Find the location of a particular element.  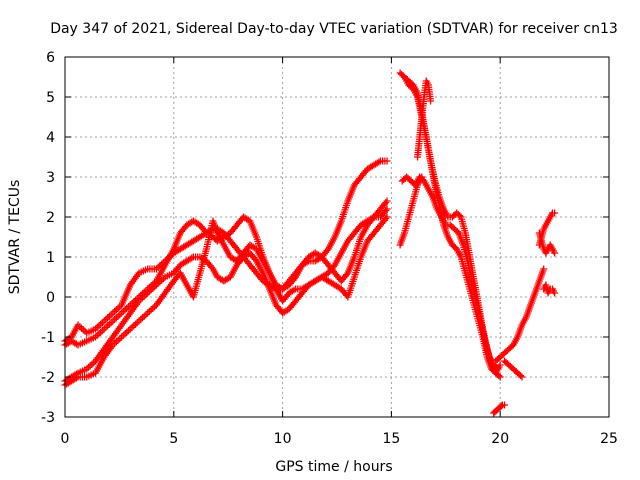

y-axis-label: SDTVAR / TECUs is located at coordinates (15, 237).